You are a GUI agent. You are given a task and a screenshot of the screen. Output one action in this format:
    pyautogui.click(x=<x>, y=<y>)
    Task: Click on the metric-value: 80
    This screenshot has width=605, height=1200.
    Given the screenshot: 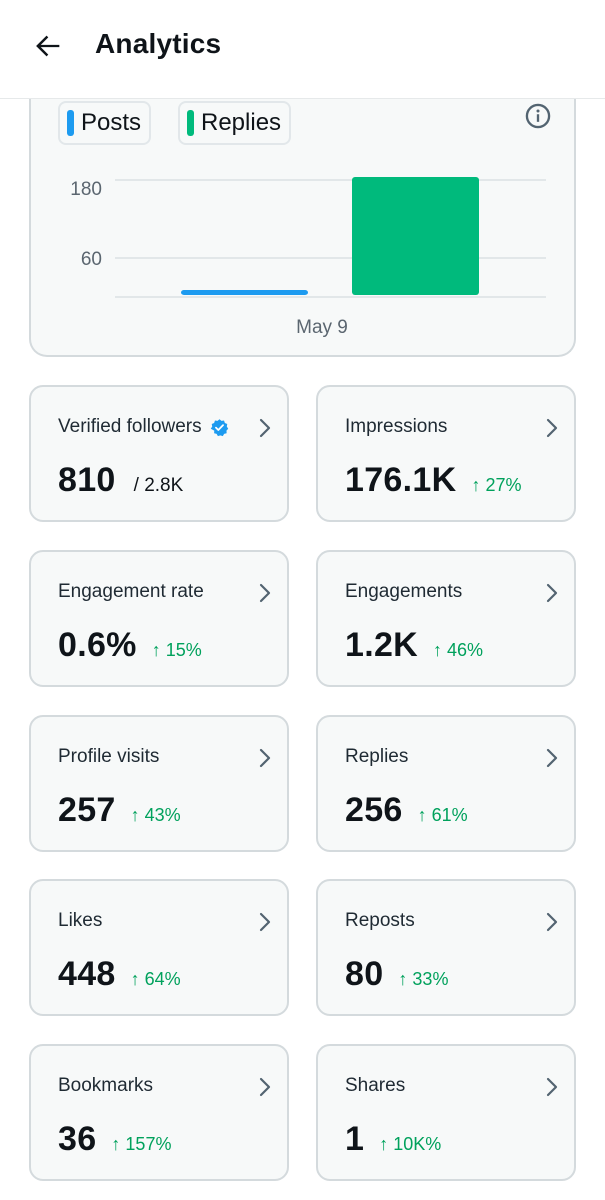 What is the action you would take?
    pyautogui.click(x=364, y=974)
    